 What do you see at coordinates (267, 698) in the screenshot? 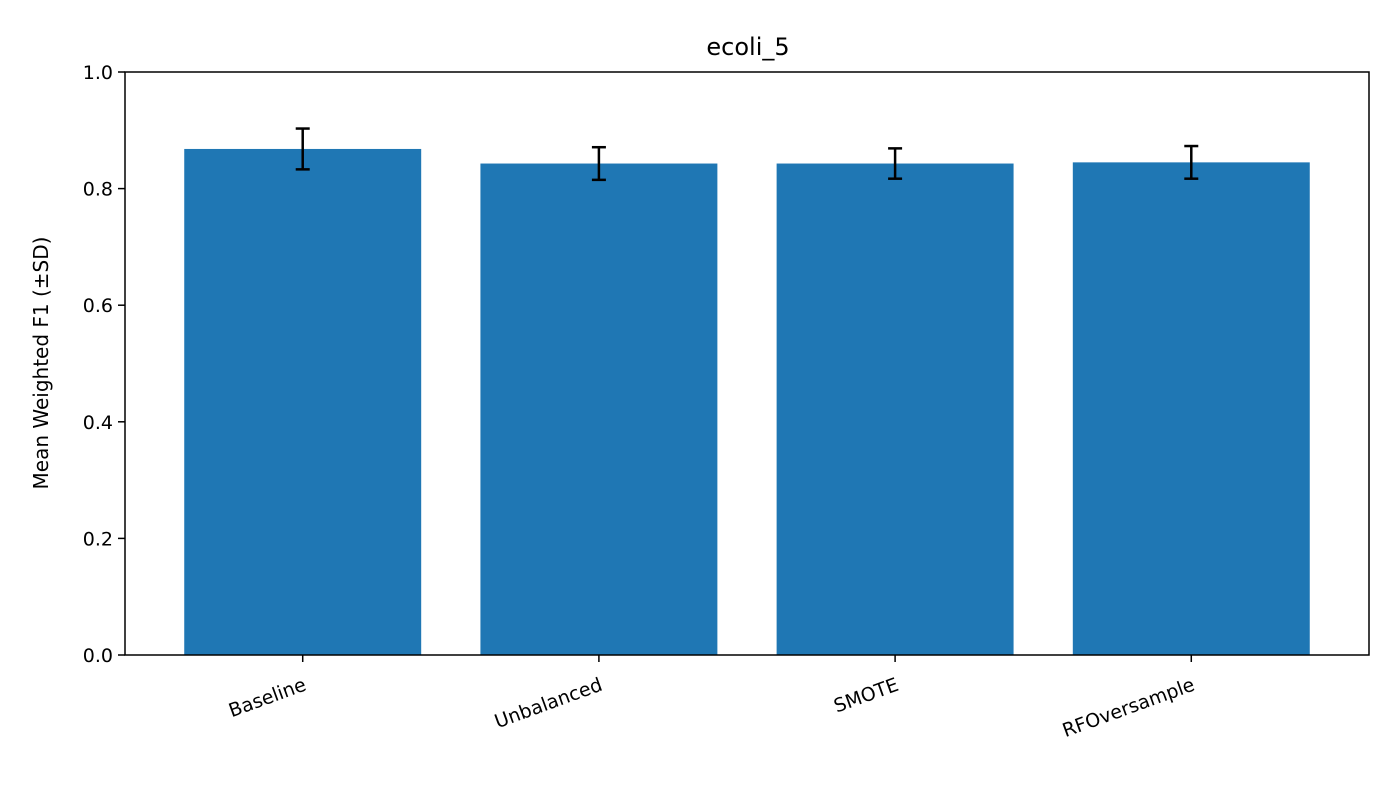
I see `x-tick-label: Baseline` at bounding box center [267, 698].